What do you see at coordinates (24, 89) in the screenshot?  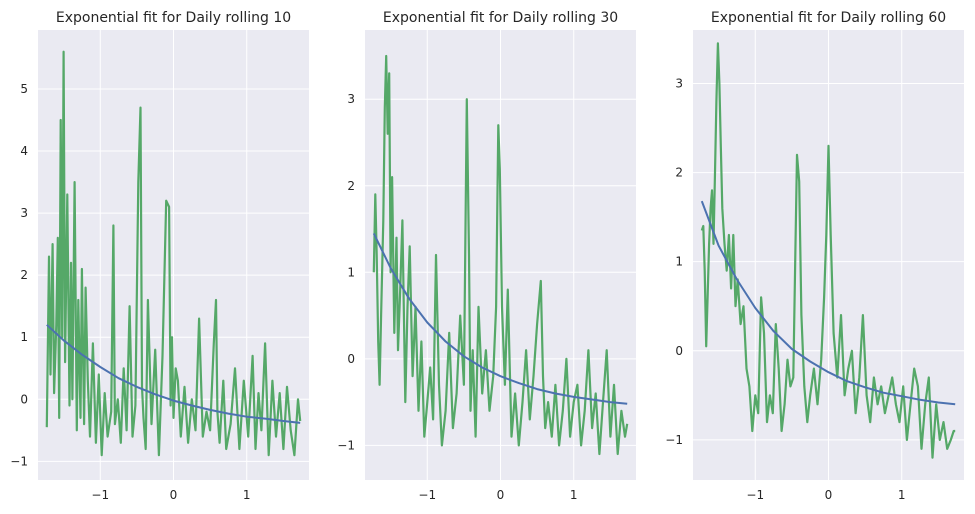 I see `y-tick-label: 5` at bounding box center [24, 89].